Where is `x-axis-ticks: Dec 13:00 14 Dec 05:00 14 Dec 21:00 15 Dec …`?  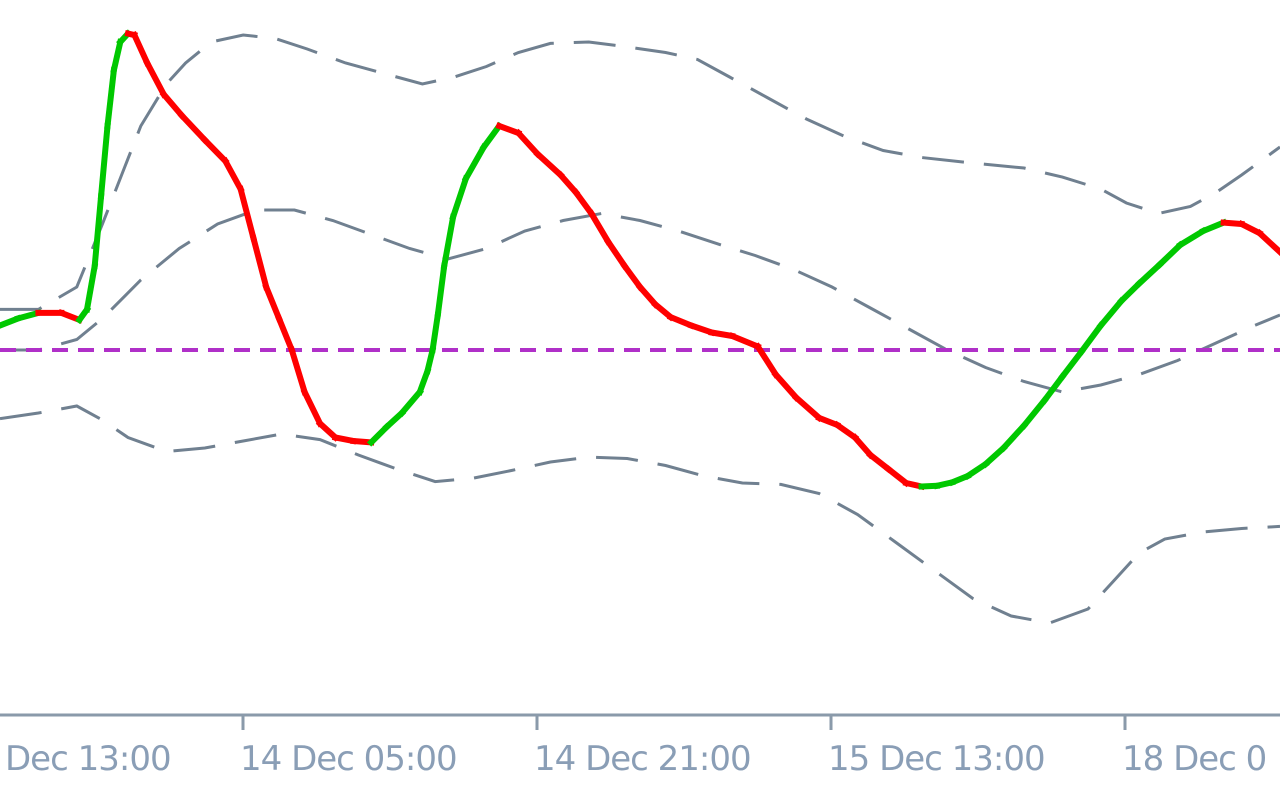
x-axis-ticks: Dec 13:00 14 Dec 05:00 14 Dec 21:00 15 Dec … is located at coordinates (636, 747).